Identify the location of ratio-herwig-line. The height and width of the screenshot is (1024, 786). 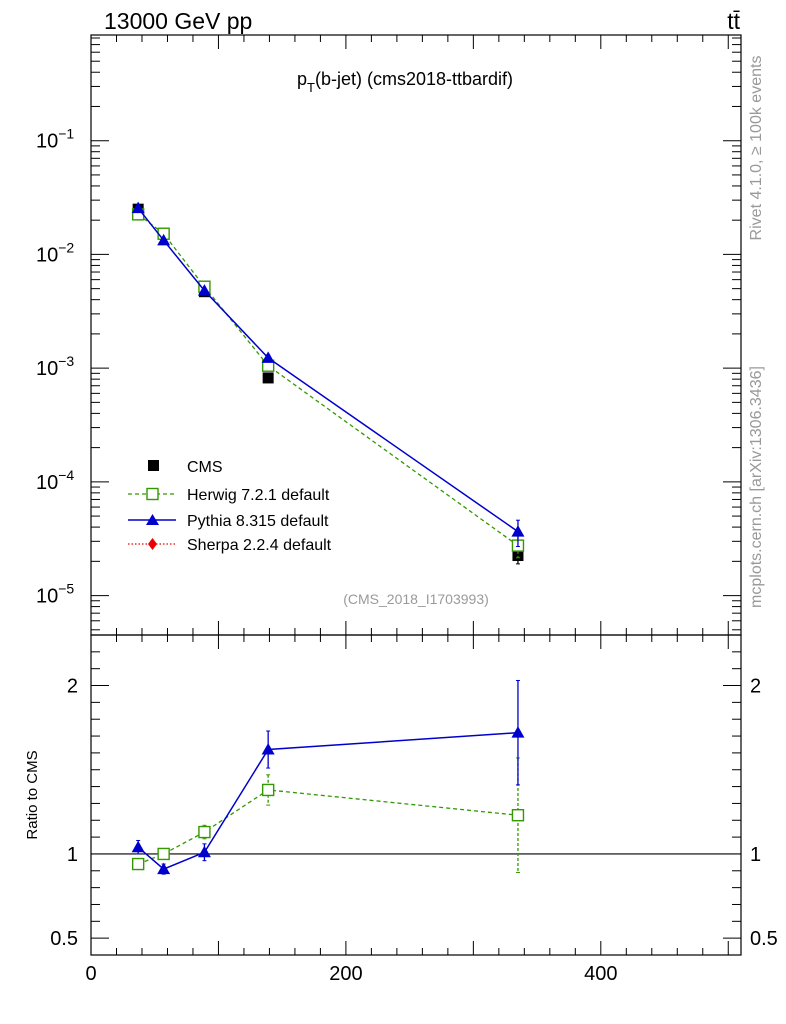
(328, 827).